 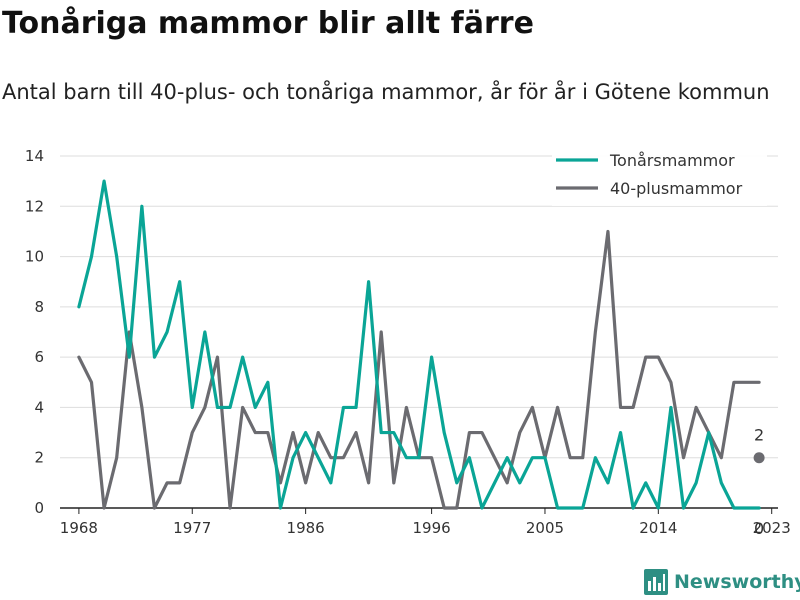 What do you see at coordinates (759, 435) in the screenshot?
I see `end-value-label: 2` at bounding box center [759, 435].